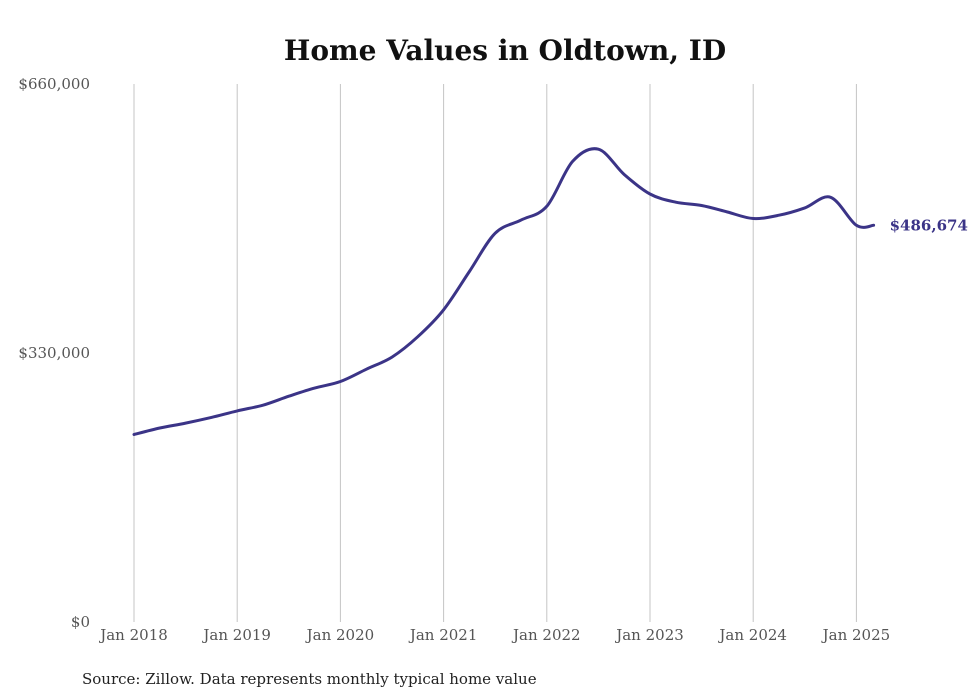  I want to click on x-tick-label: Jan 2025, so click(856, 635).